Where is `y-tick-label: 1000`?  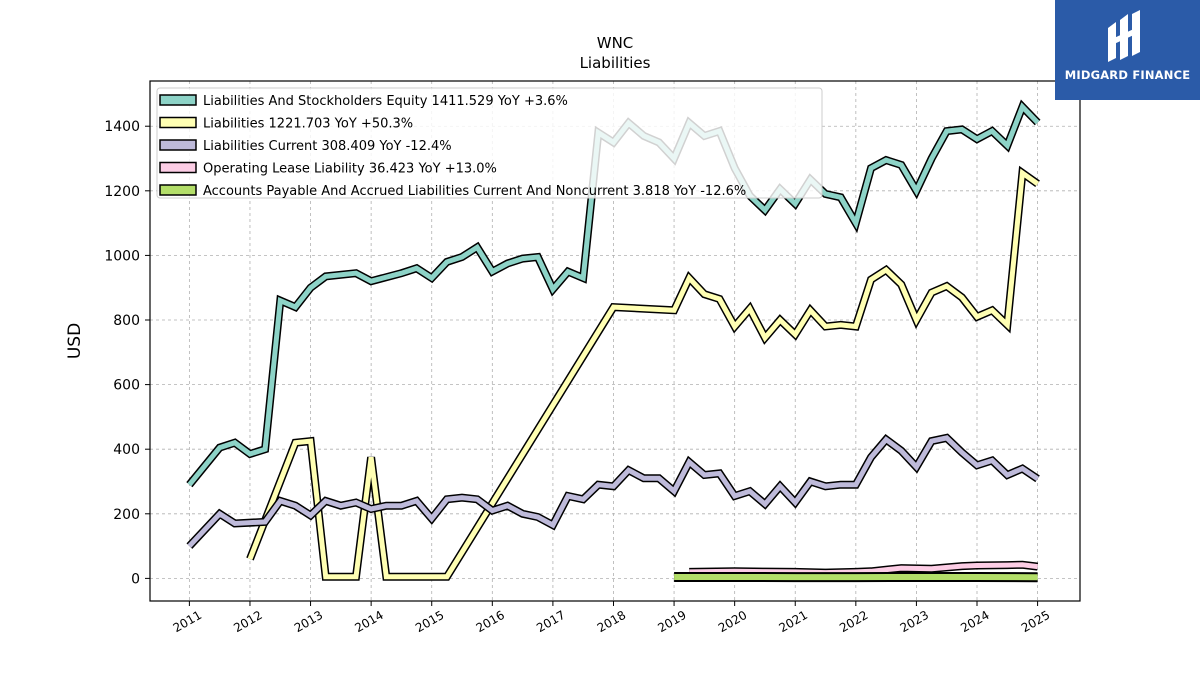
y-tick-label: 1000 is located at coordinates (122, 256).